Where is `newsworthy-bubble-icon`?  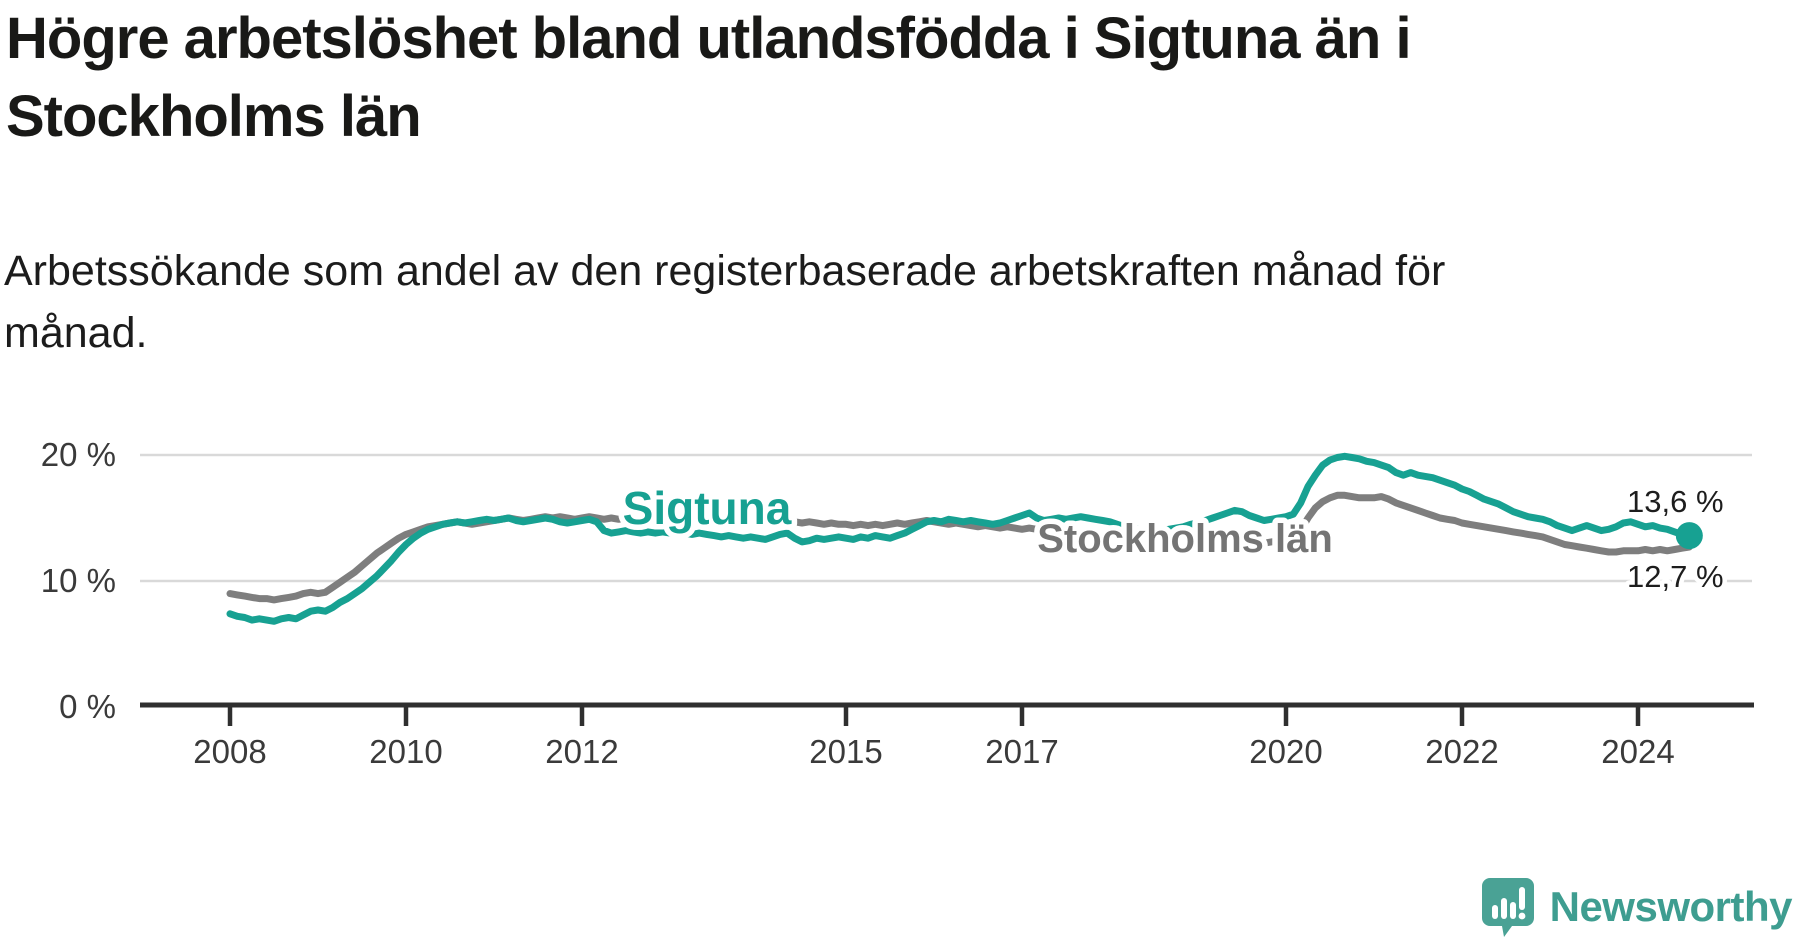 newsworthy-bubble-icon is located at coordinates (1507, 907).